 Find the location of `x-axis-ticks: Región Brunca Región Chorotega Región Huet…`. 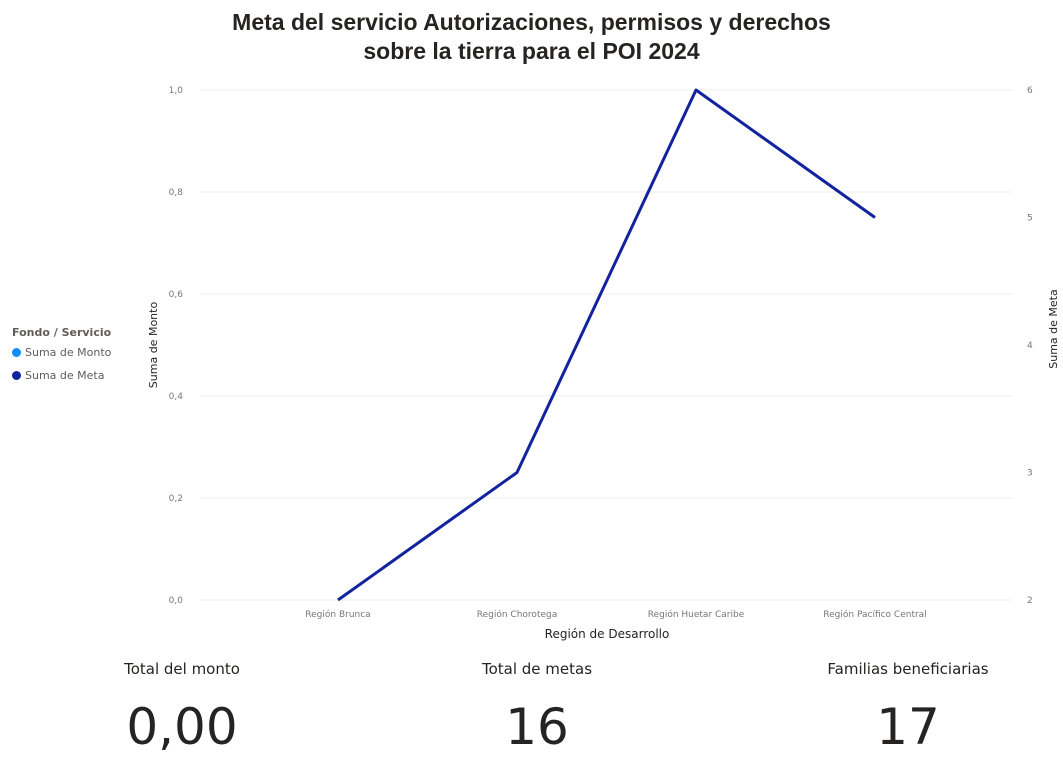

x-axis-ticks: Región Brunca Región Chorotega Región Huet… is located at coordinates (615, 614).